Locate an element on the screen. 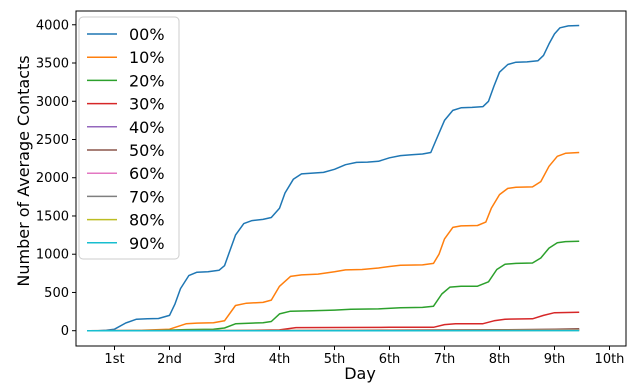 The image size is (635, 383). legend-label: 30% is located at coordinates (147, 104).